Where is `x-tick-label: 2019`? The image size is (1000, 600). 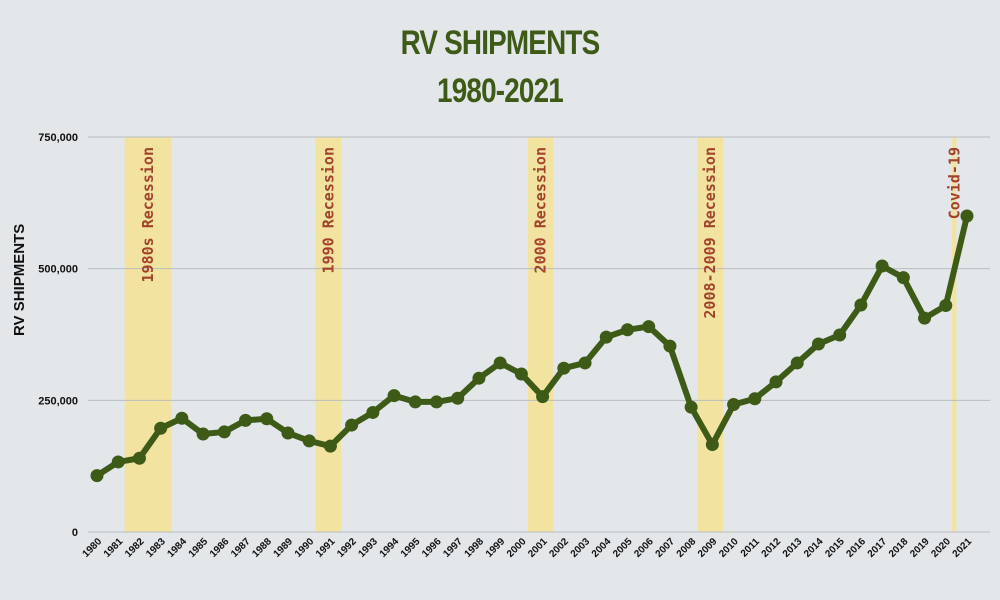
x-tick-label: 2019 is located at coordinates (920, 548).